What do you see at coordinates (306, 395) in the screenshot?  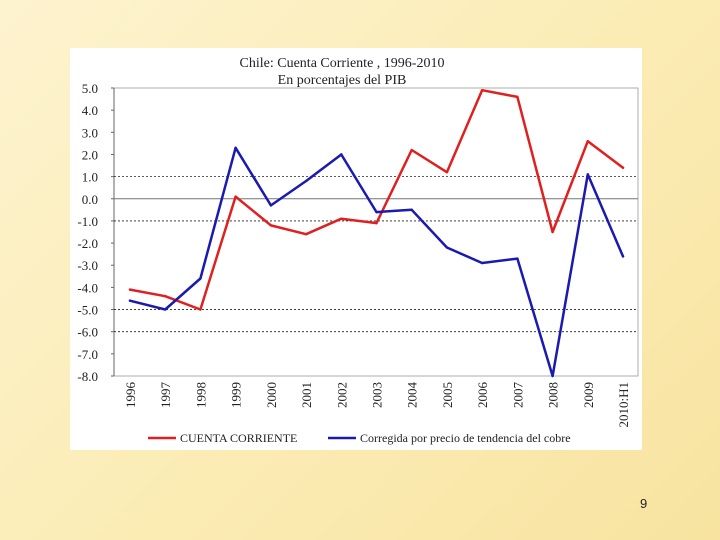 I see `x-tick-label: 2001` at bounding box center [306, 395].